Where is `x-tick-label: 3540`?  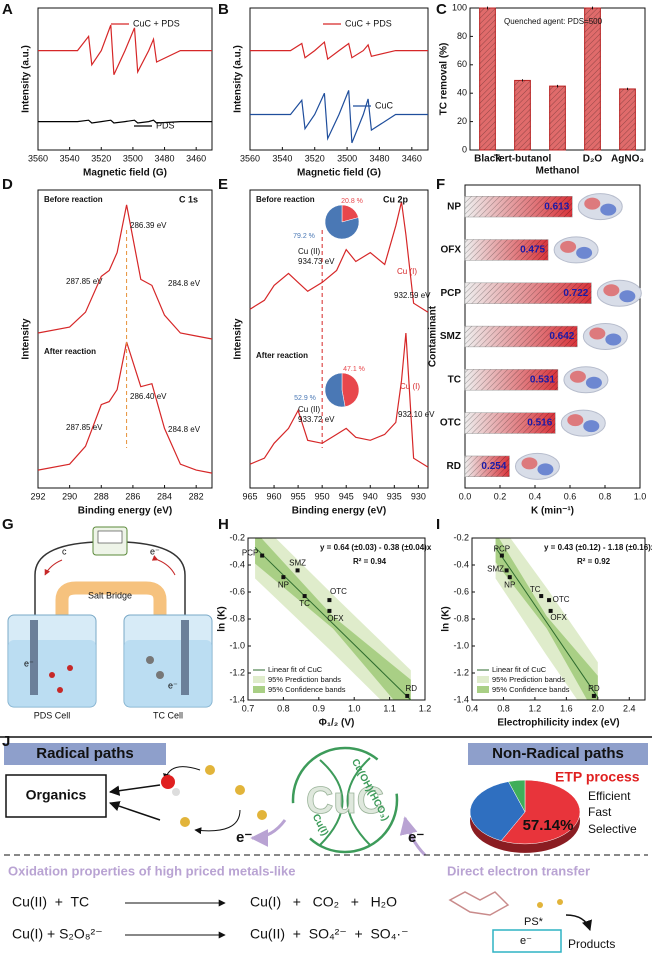 x-tick-label: 3540 is located at coordinates (70, 158).